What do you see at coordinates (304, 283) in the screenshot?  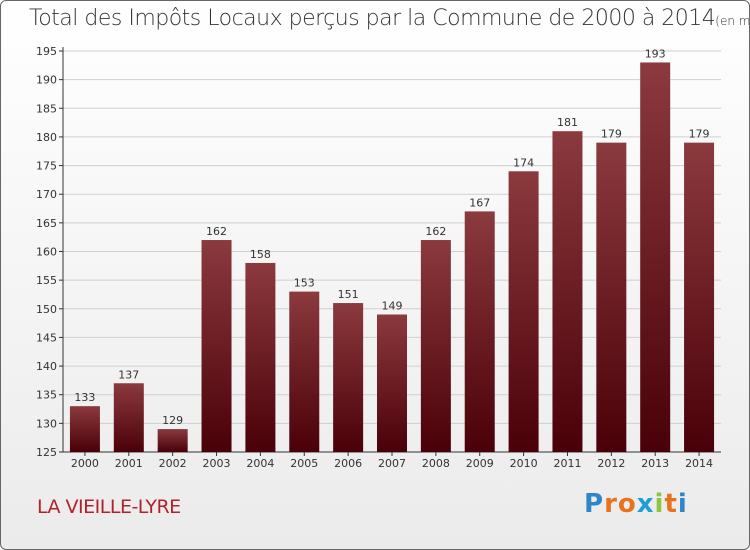 I see `data-label: 153` at bounding box center [304, 283].